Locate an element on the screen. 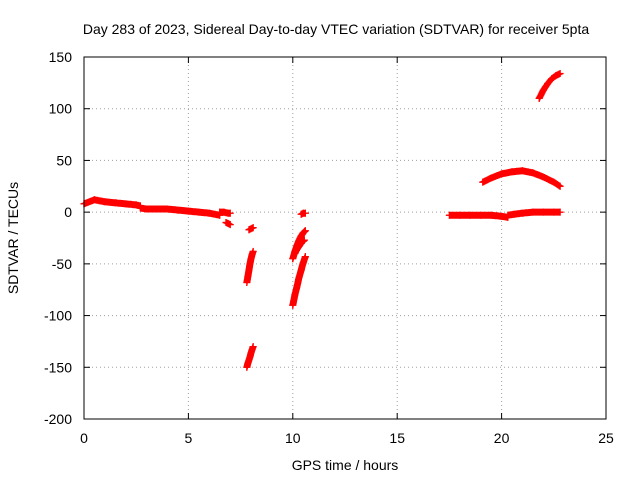  y-tick-label: -50 is located at coordinates (62, 264).